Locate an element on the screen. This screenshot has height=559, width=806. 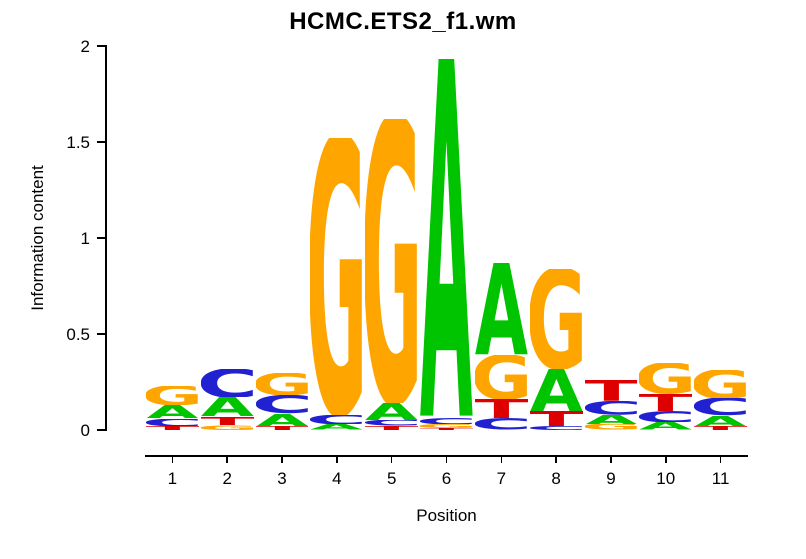
logo-letter-t-pos8: T is located at coordinates (556, 418).